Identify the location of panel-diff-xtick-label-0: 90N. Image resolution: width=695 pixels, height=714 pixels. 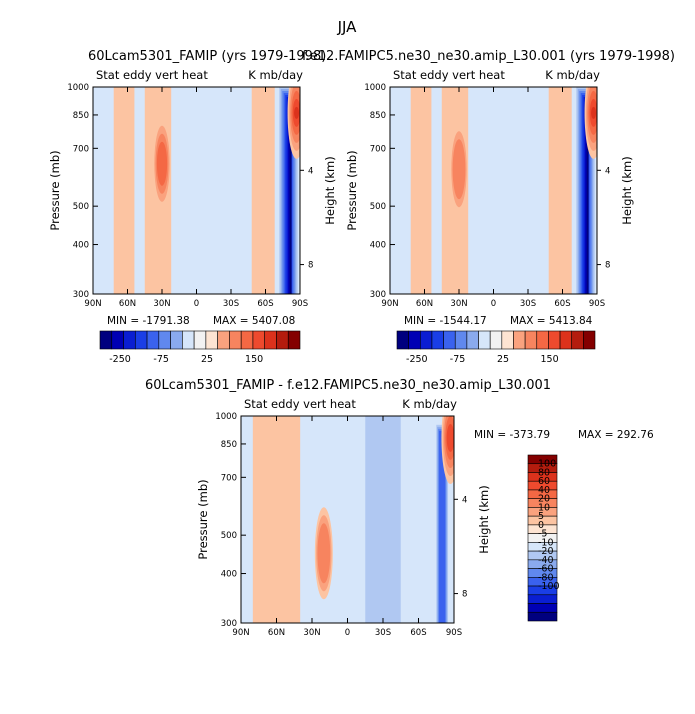
(240, 633).